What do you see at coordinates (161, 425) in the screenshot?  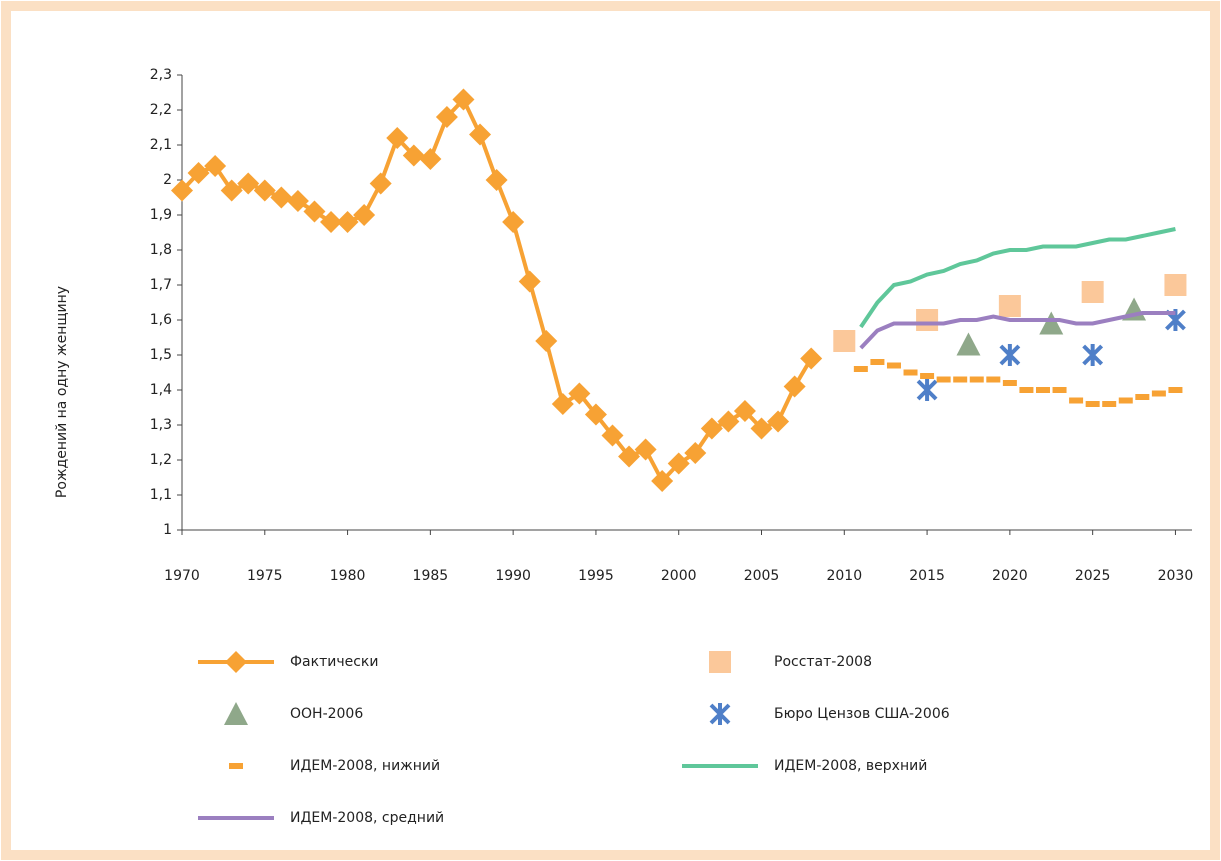 I see `y-tick-label: 1,3` at bounding box center [161, 425].